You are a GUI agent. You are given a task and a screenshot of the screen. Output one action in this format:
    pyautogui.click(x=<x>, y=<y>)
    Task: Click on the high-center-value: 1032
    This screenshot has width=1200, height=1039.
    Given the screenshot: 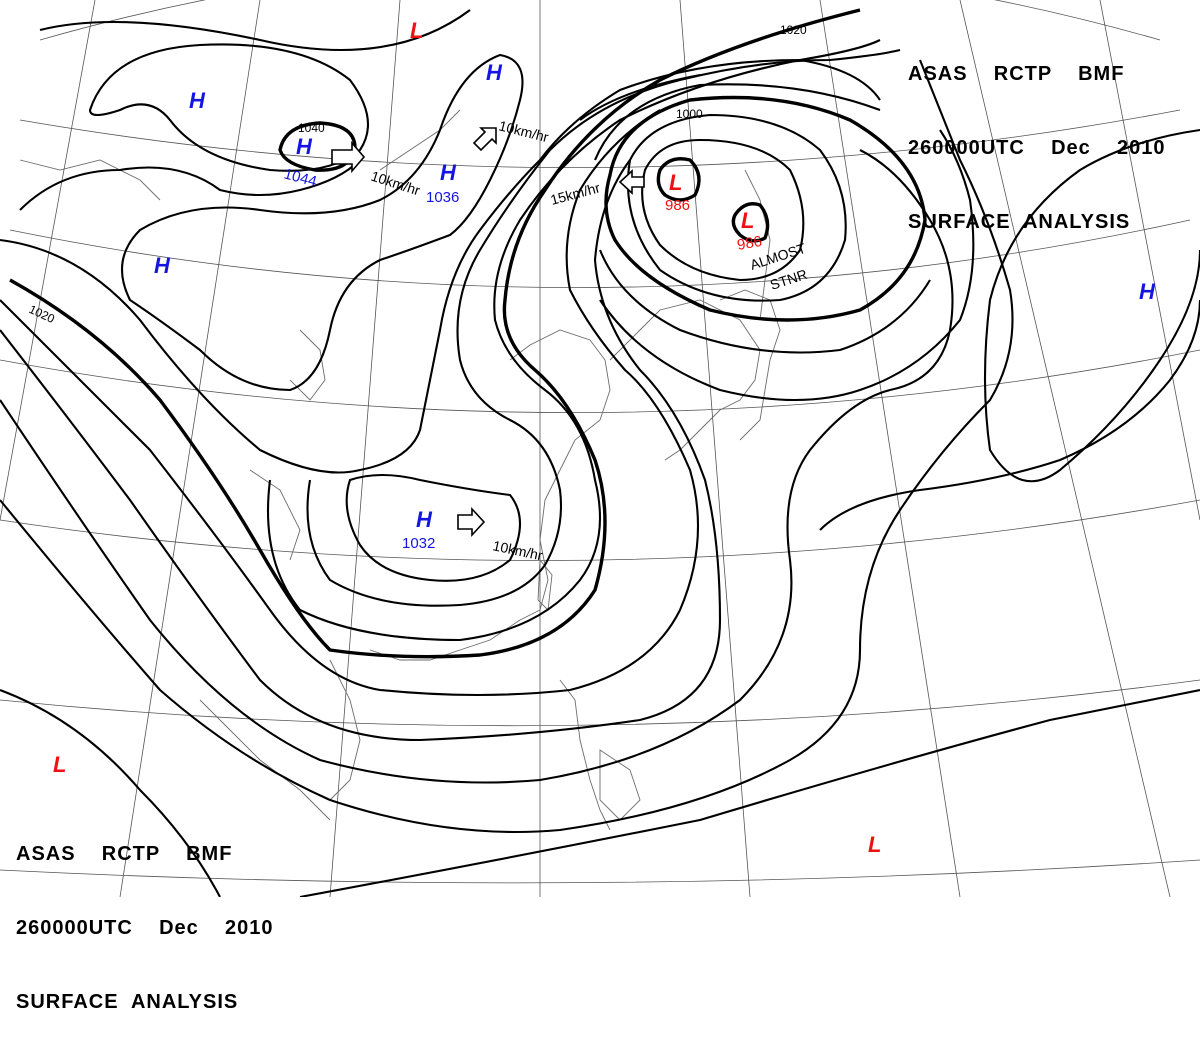 What is the action you would take?
    pyautogui.click(x=418, y=543)
    